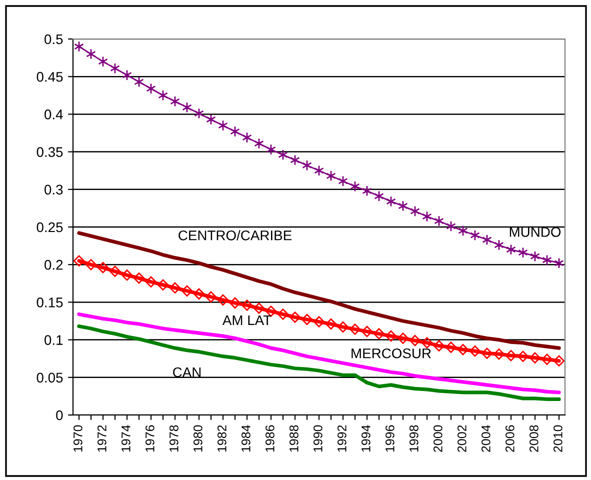  What do you see at coordinates (53, 189) in the screenshot?
I see `y-tick-label: 0.3` at bounding box center [53, 189].